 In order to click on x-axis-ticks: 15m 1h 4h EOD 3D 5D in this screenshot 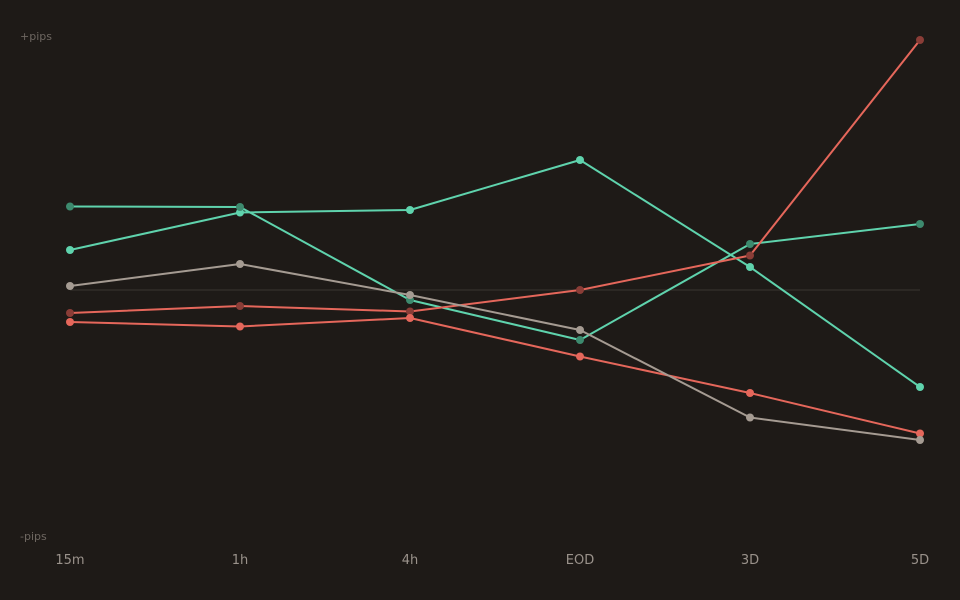, I will do `click(492, 560)`.